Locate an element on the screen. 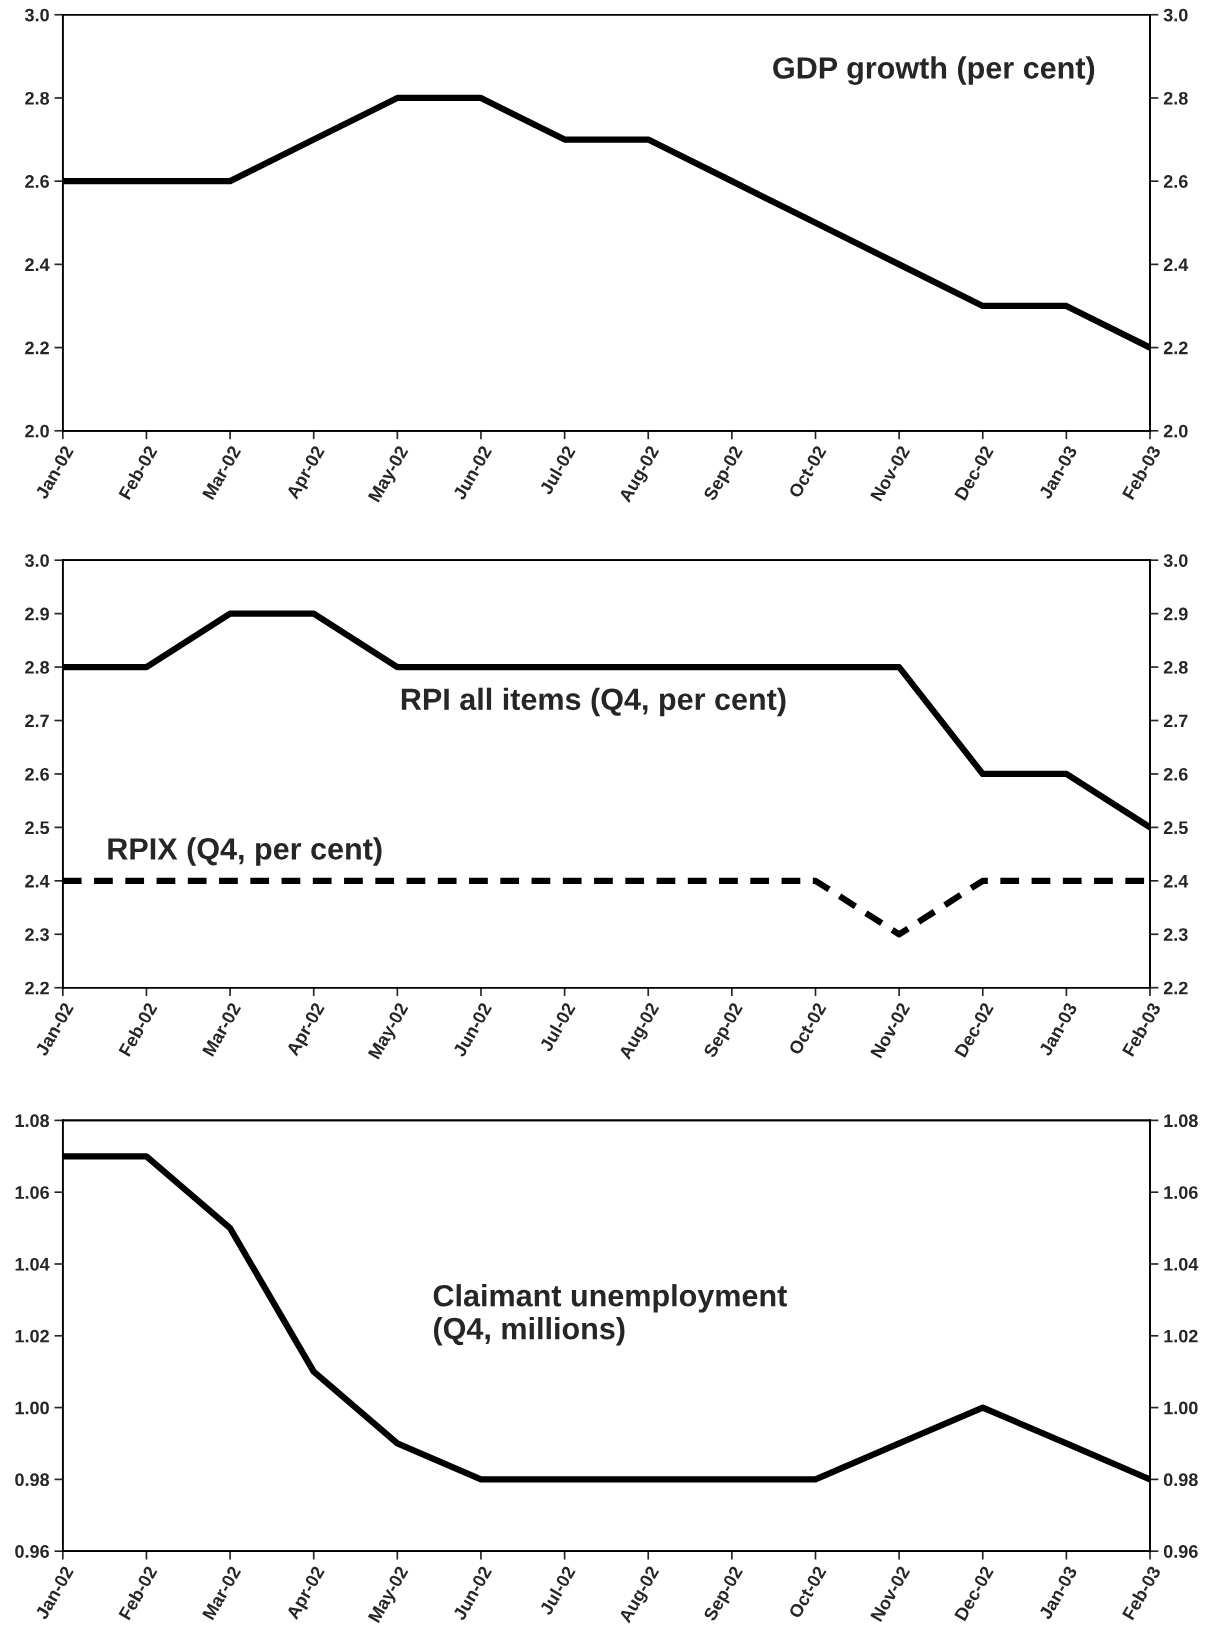 The height and width of the screenshot is (1638, 1208). y2-tick-label: 1.00 is located at coordinates (1181, 1408).